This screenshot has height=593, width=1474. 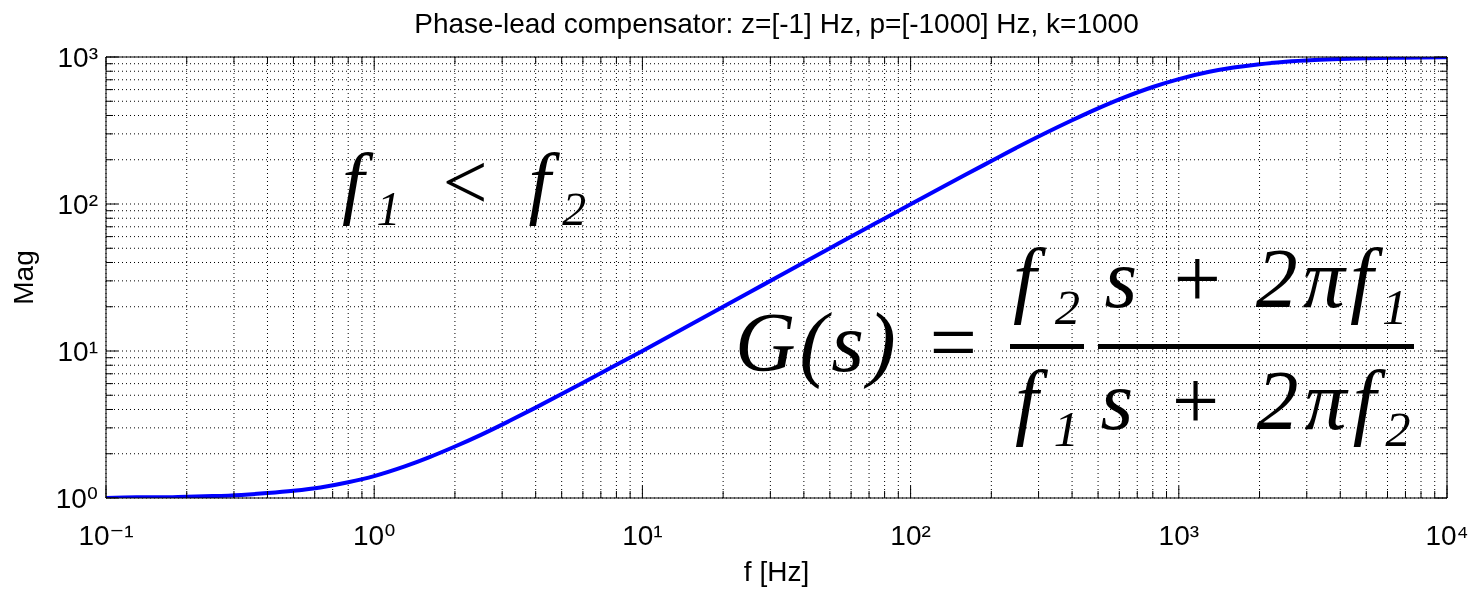 What do you see at coordinates (642, 535) in the screenshot?
I see `x-tick-label: 10¹` at bounding box center [642, 535].